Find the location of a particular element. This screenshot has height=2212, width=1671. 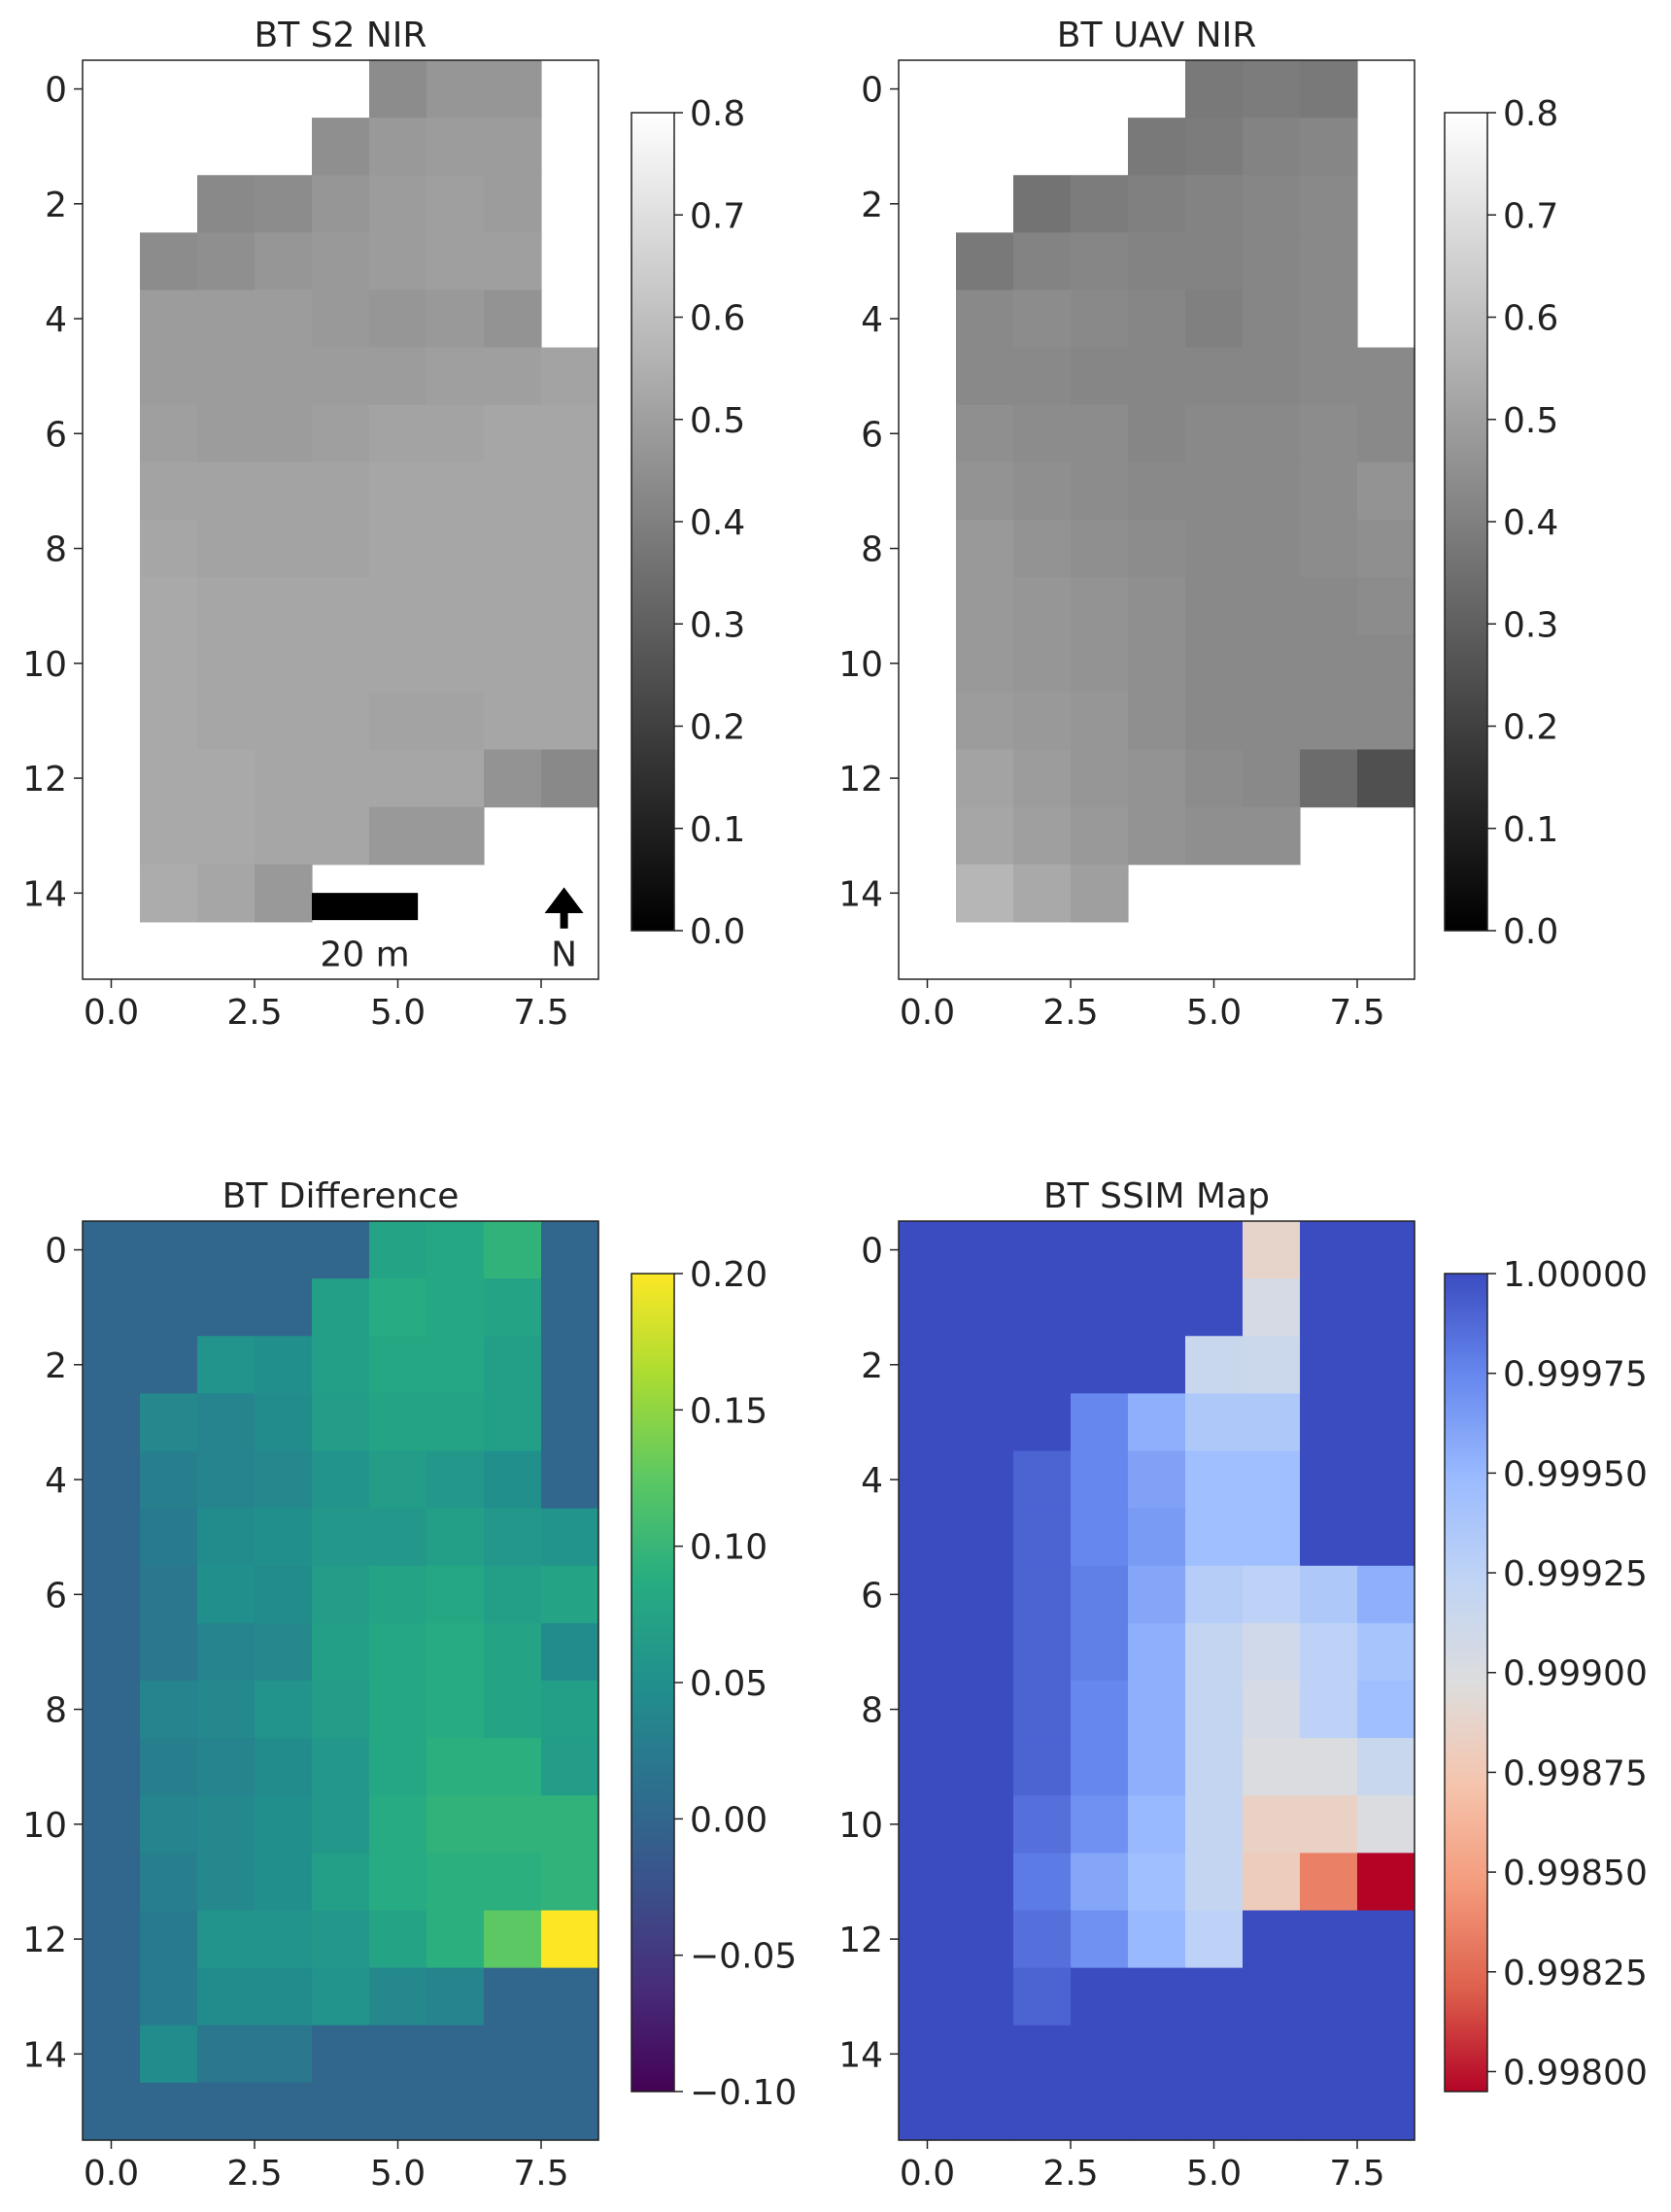

axes-frame is located at coordinates (340, 520).